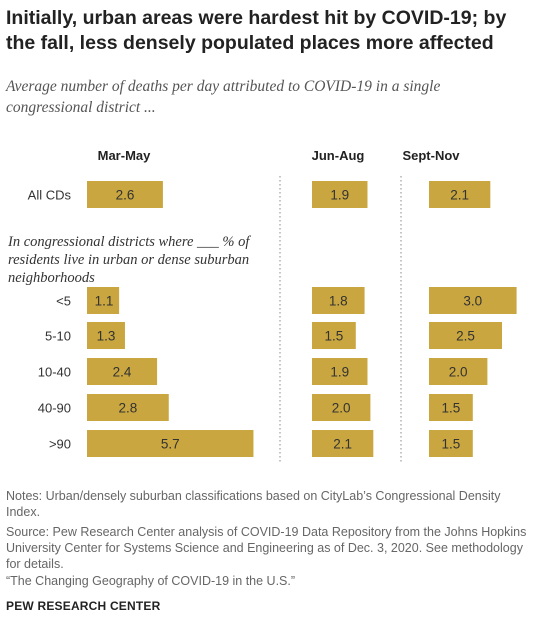 The height and width of the screenshot is (640, 544). I want to click on bar-jun-aug-all-cds, so click(340, 194).